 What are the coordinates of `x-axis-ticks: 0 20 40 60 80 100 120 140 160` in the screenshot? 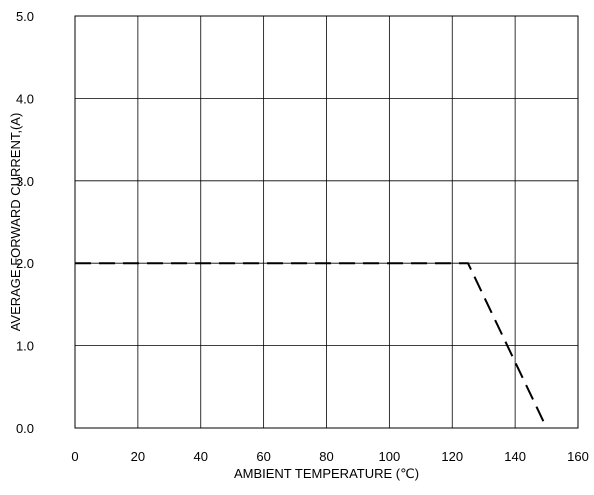 It's located at (329, 456).